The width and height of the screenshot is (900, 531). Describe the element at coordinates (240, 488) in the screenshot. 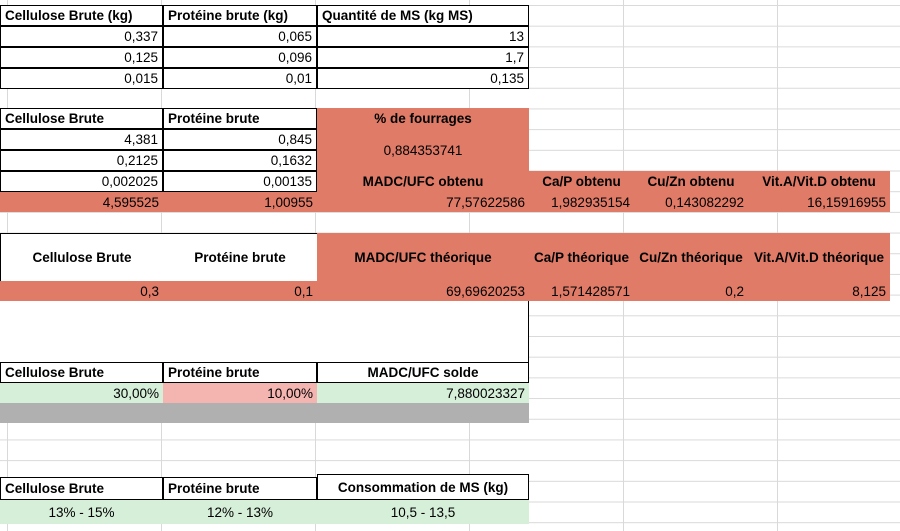

I see `t5-header-proteine: Protéine brute` at that location.